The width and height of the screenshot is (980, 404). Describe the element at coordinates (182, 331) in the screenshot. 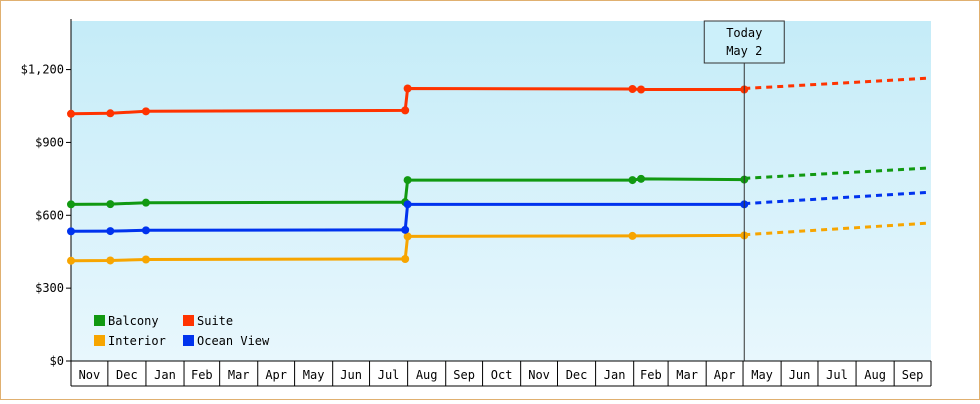

I see `legend: Balcony Suite Interior Ocean View` at that location.